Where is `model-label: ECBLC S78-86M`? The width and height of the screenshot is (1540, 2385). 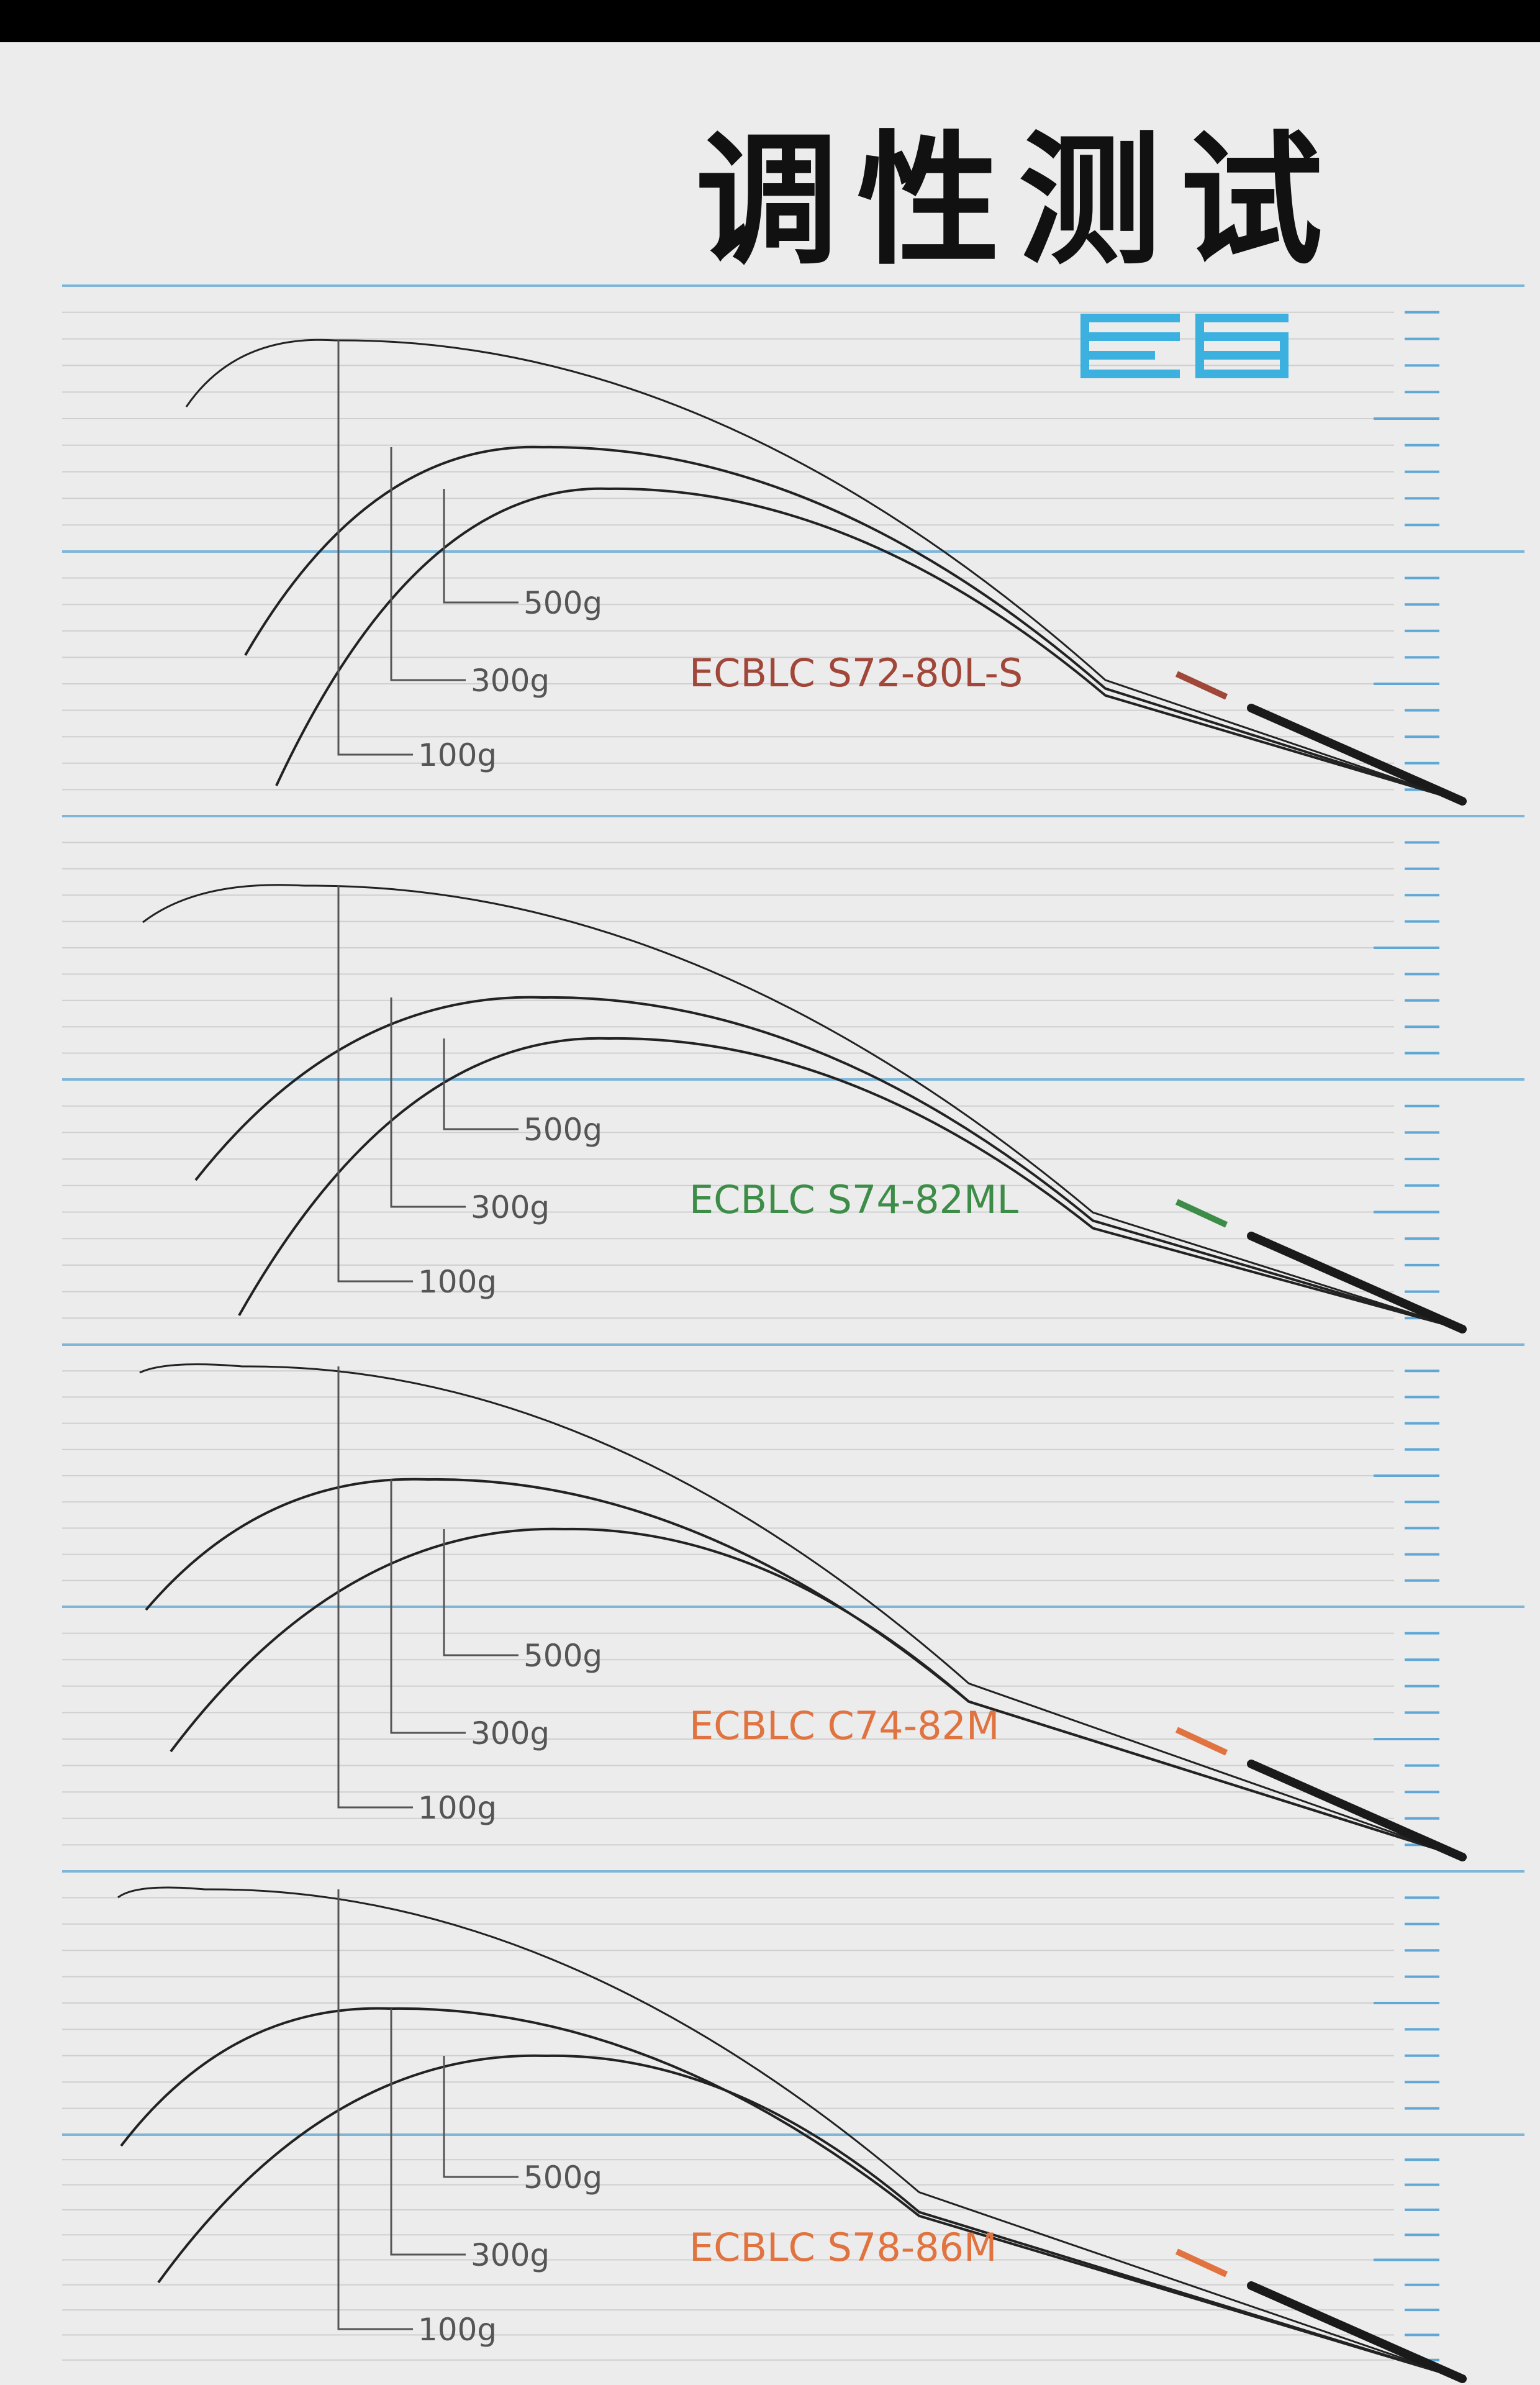
model-label: ECBLC S78-86M is located at coordinates (843, 2247).